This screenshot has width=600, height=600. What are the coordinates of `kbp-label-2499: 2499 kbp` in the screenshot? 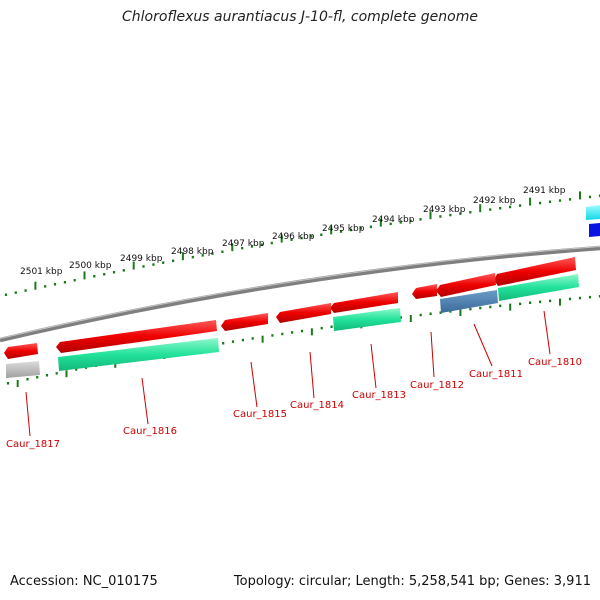 It's located at (141, 259).